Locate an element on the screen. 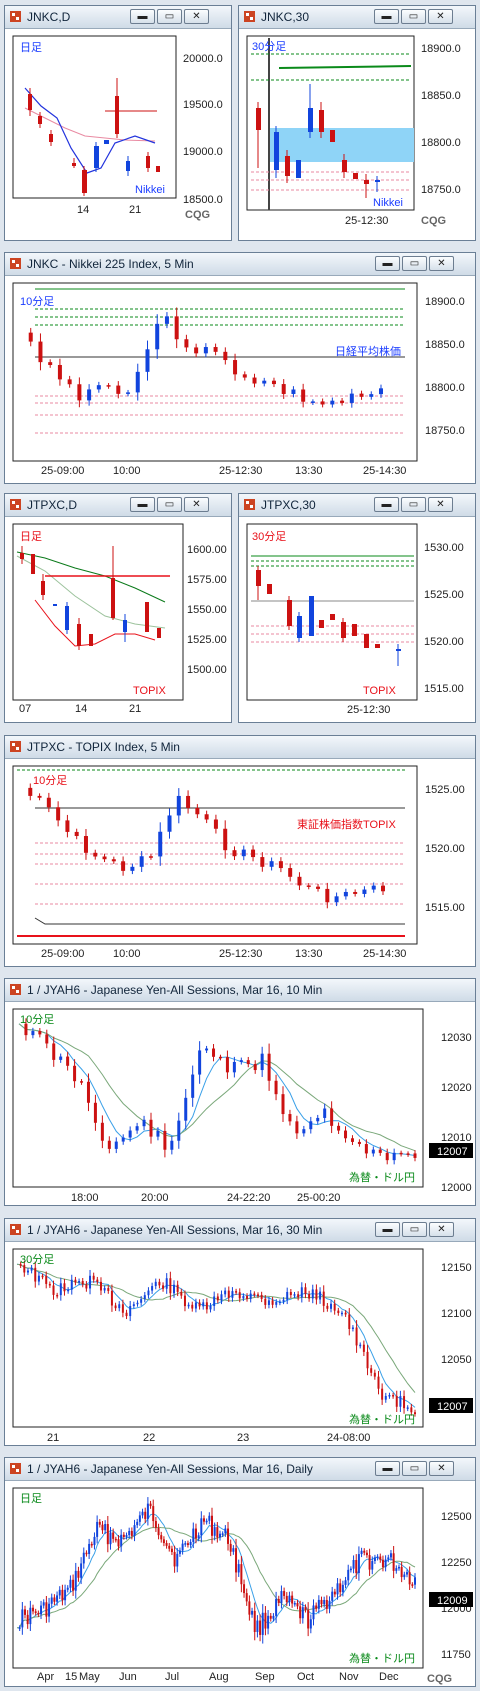 This screenshot has height=1691, width=480. x-axis: 14 21 is located at coordinates (109, 210).